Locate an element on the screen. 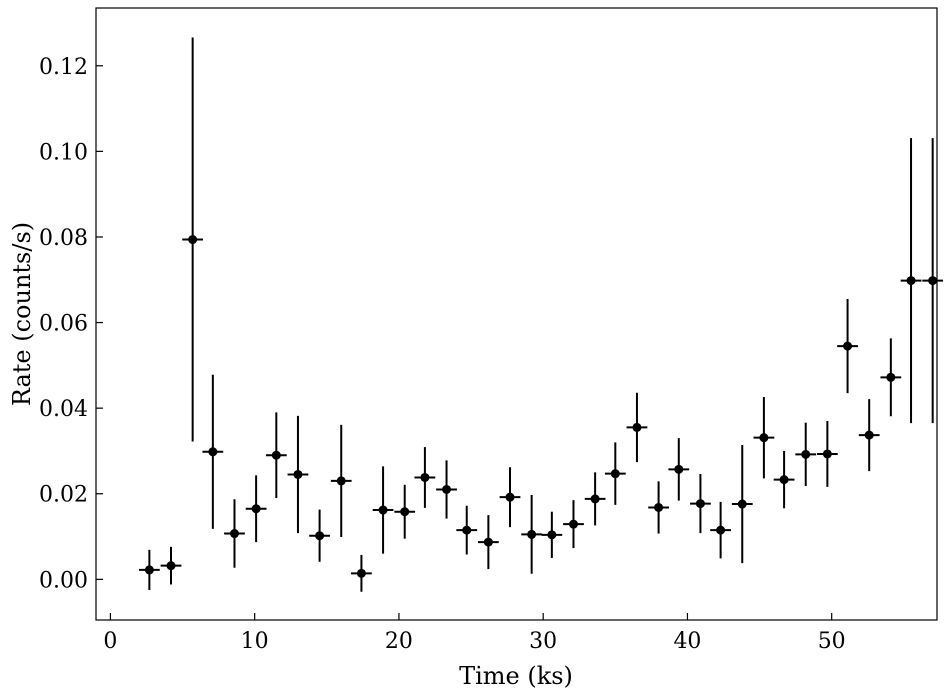  y-axis-ticks: 0.00 0.02 0.04 0.06 0.08 0.10 0.12 is located at coordinates (71, 324).